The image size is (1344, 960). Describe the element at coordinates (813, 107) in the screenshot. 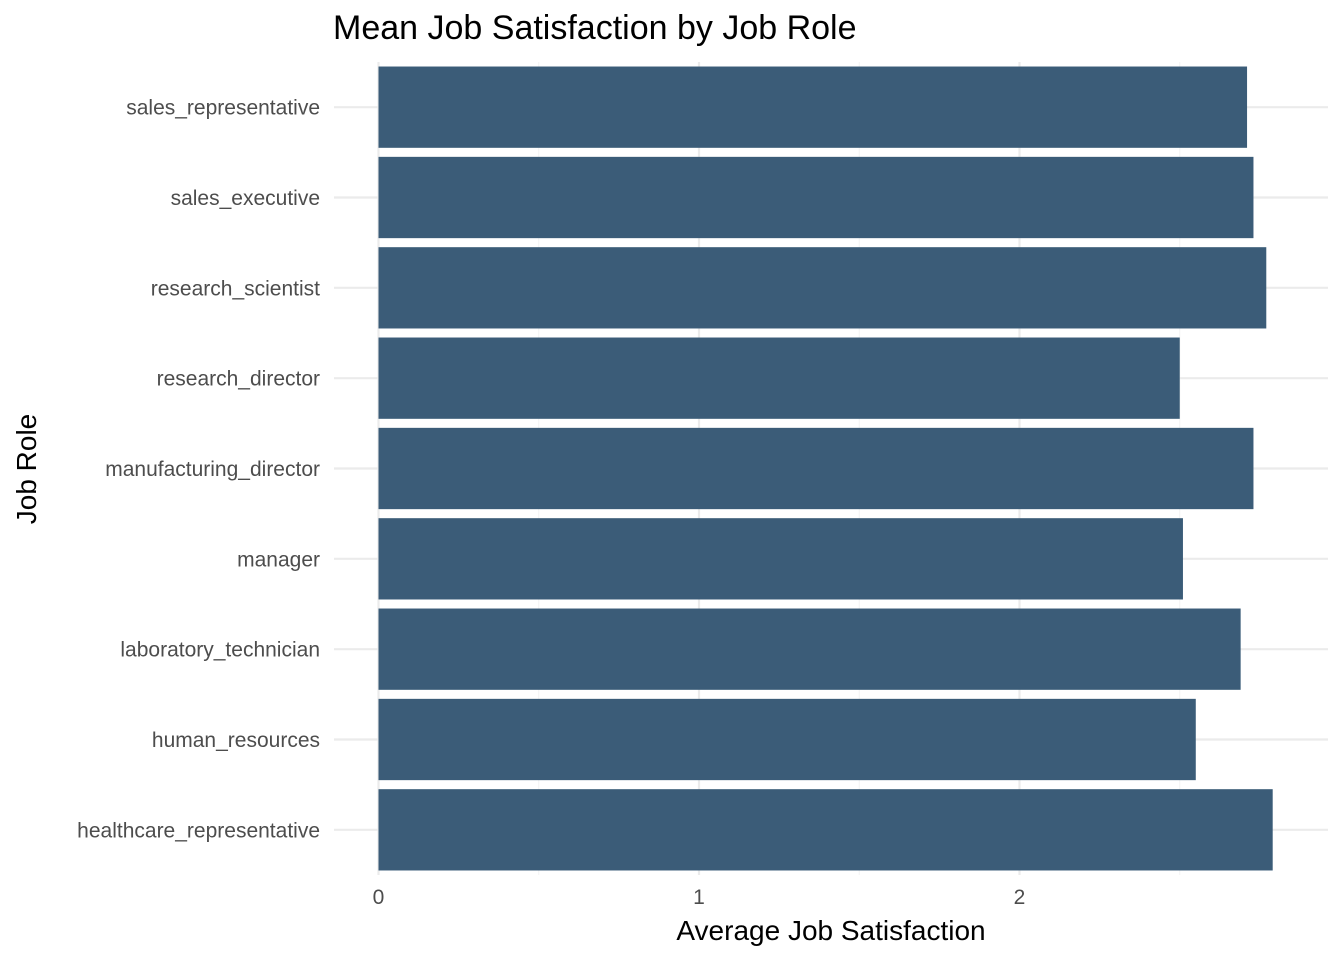

I see `bar-sales-representative` at that location.